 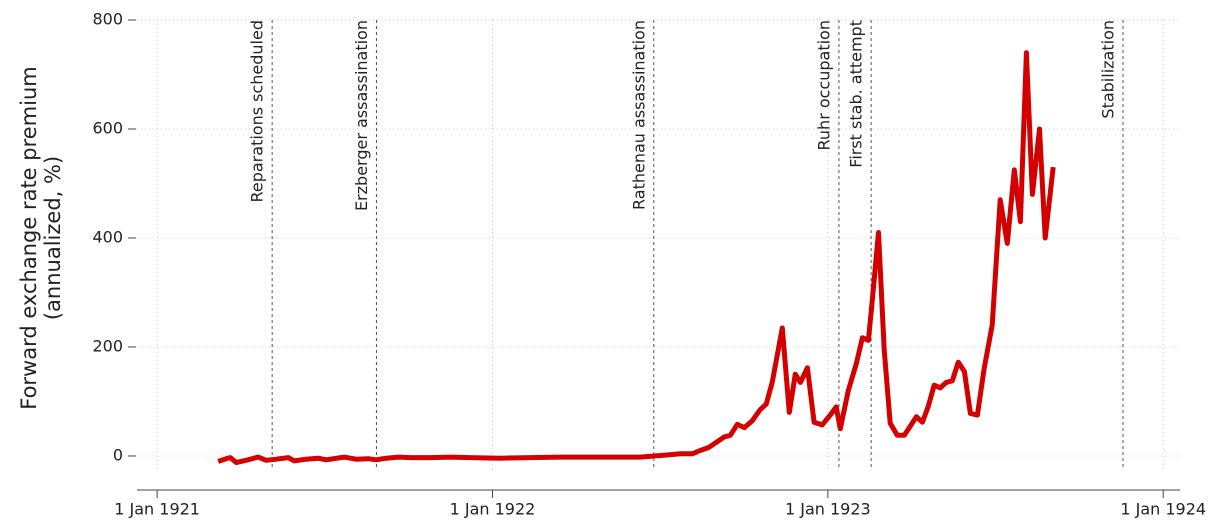 What do you see at coordinates (493, 509) in the screenshot?
I see `x-tick-label: 1 Jan 1922` at bounding box center [493, 509].